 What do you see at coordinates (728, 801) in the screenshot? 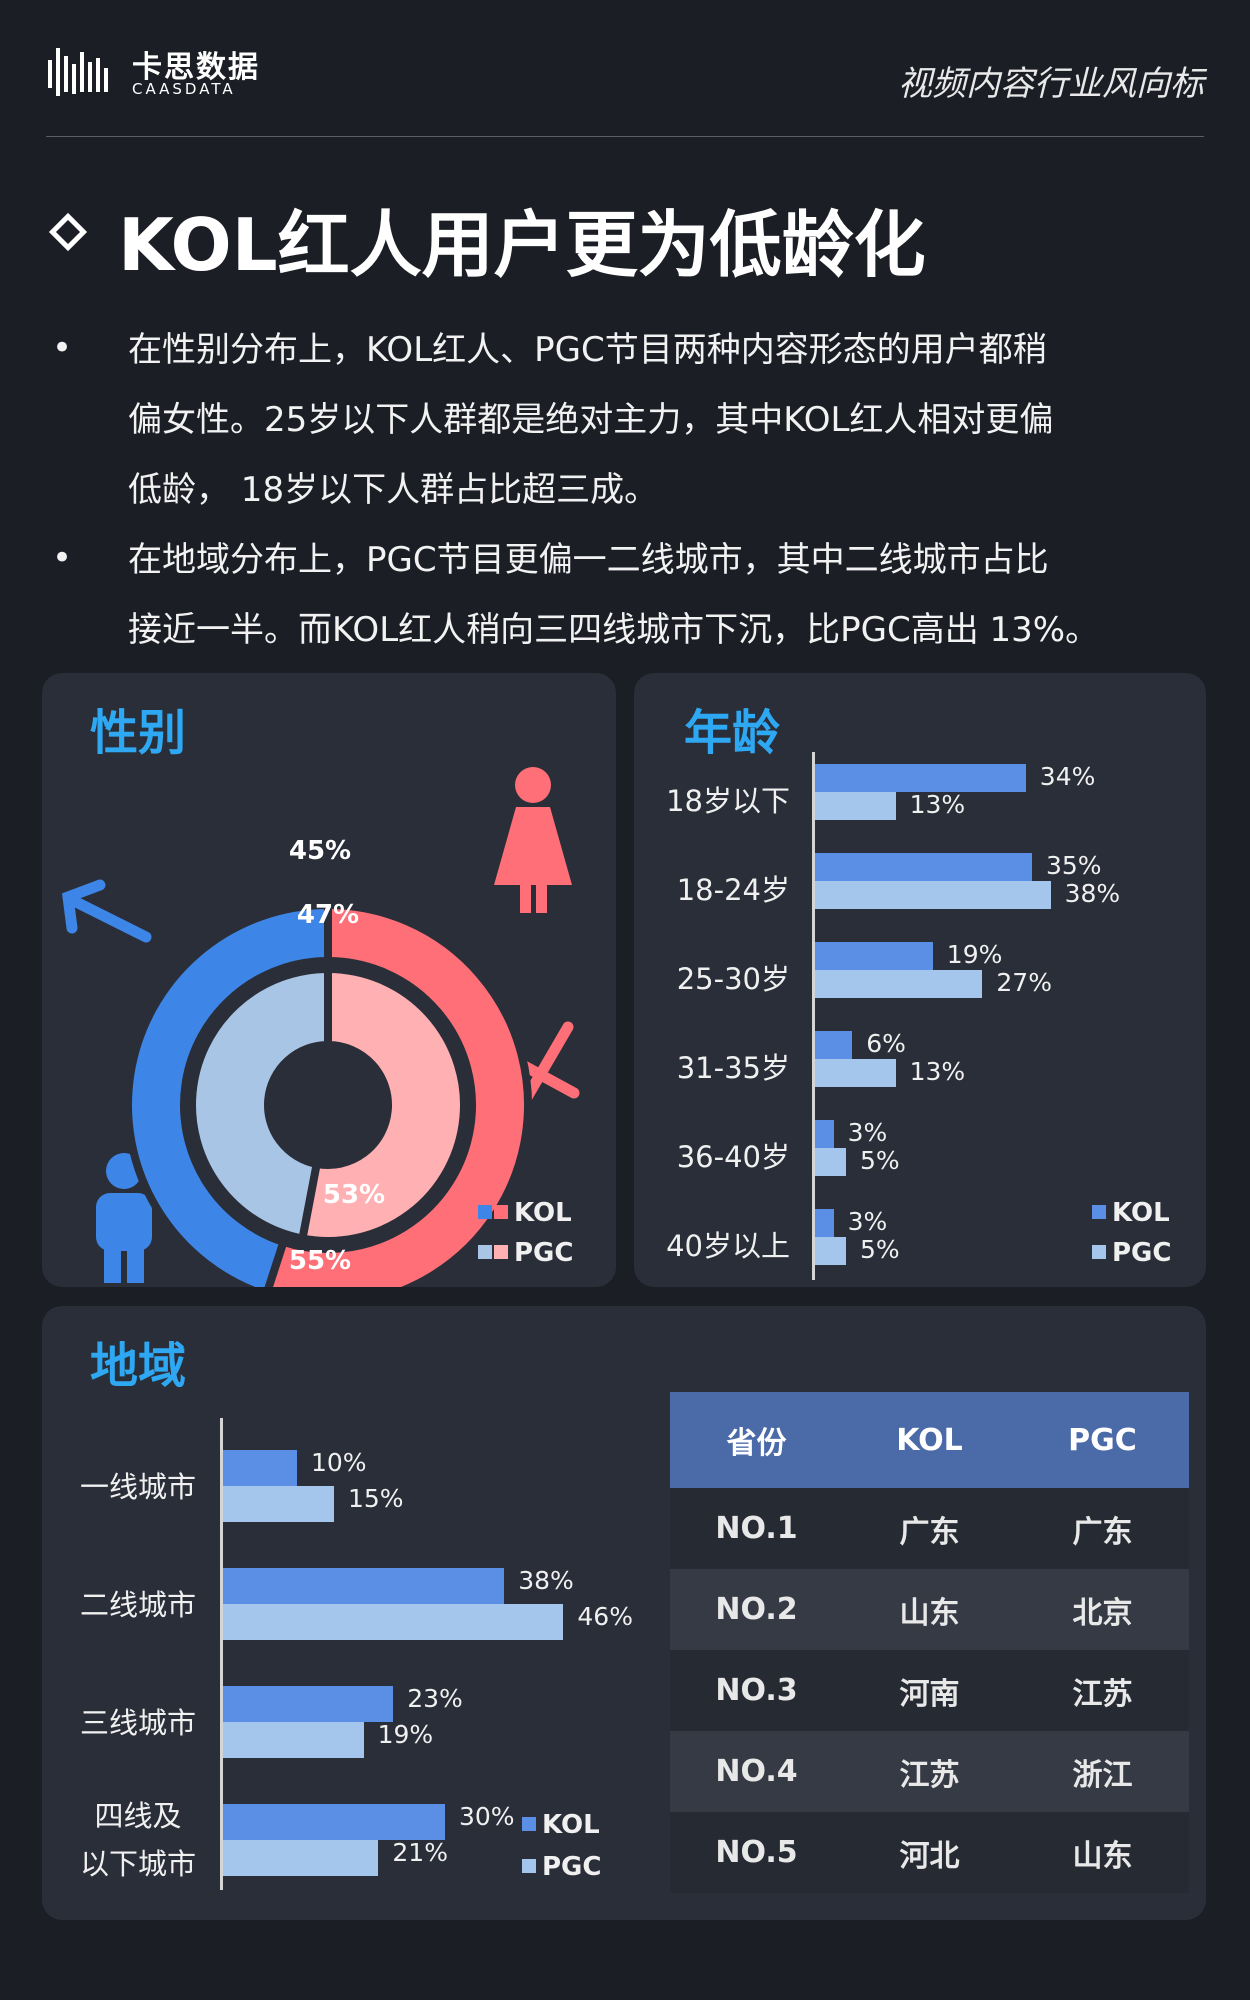
I see `category-label: 18岁以下` at bounding box center [728, 801].